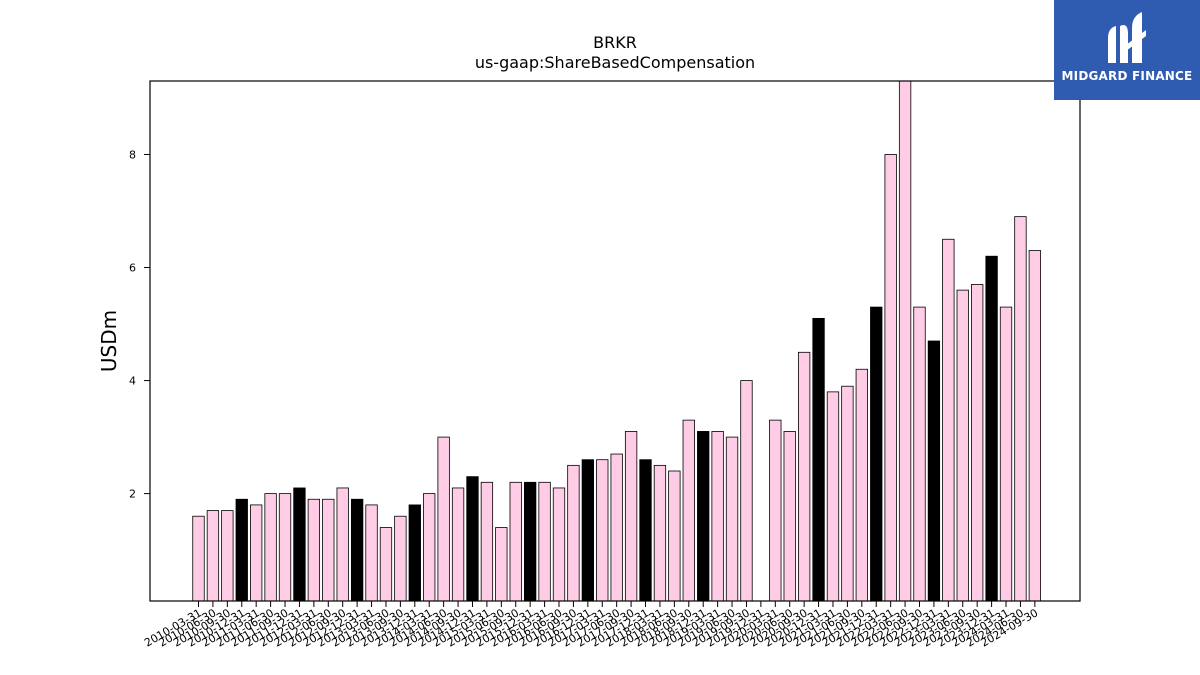 This screenshot has height=675, width=1200. Describe the element at coordinates (109, 341) in the screenshot. I see `y-axis-label: USDm` at that location.